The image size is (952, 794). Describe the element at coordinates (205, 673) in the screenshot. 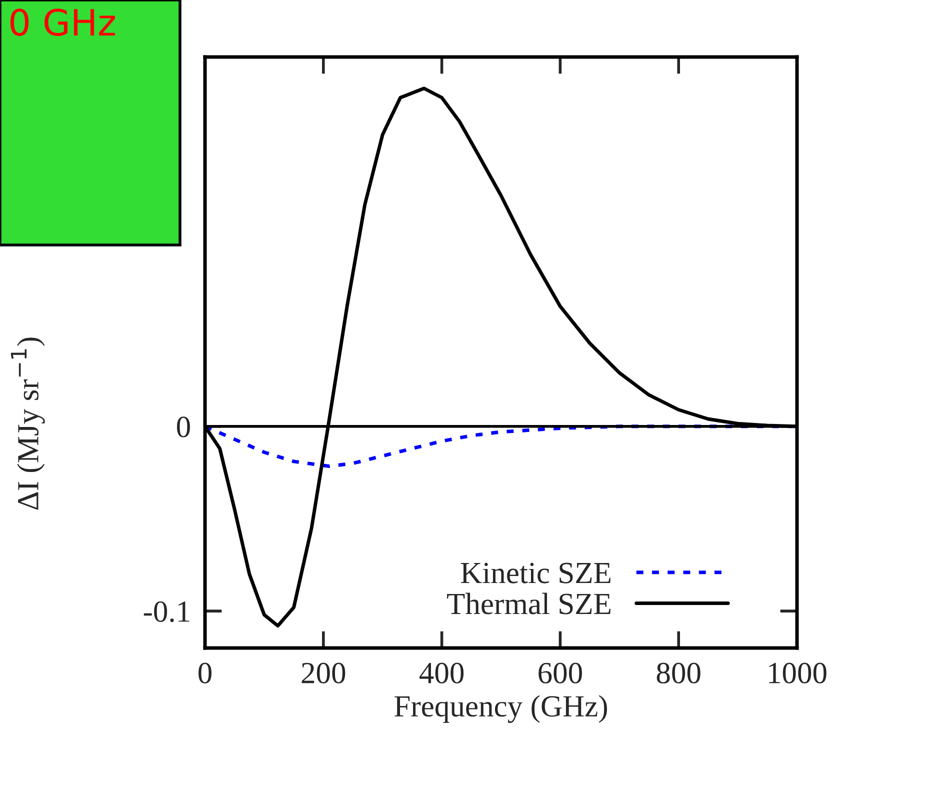

I see `x-tick-label: 0` at that location.